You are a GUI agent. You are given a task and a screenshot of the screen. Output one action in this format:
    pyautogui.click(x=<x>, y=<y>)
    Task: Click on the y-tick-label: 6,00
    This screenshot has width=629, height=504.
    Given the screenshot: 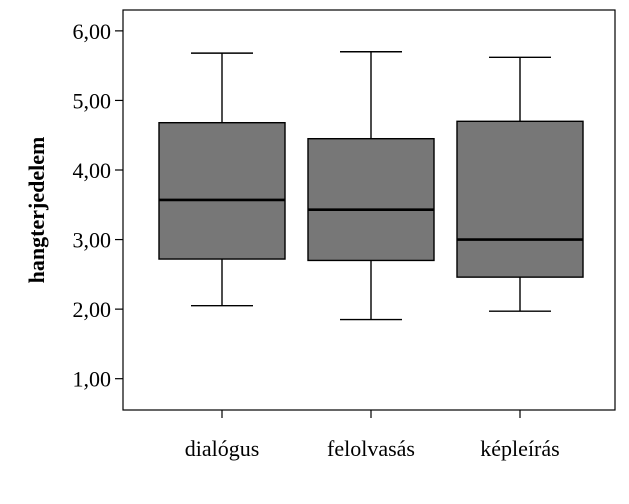 What is the action you would take?
    pyautogui.click(x=92, y=31)
    